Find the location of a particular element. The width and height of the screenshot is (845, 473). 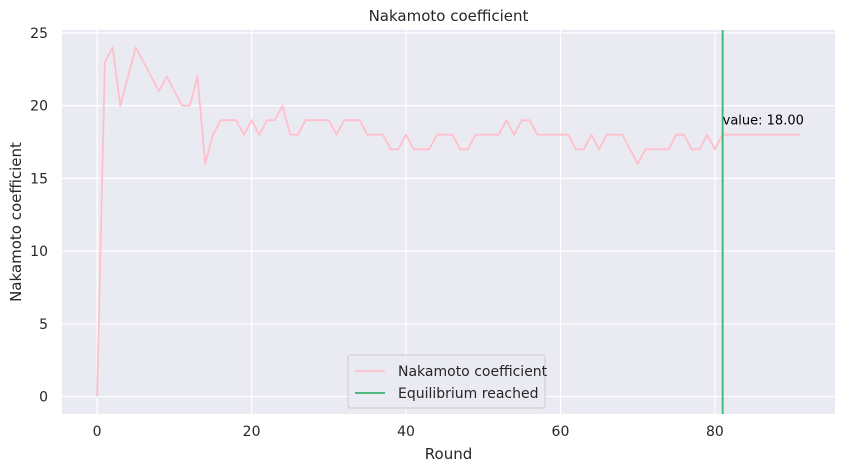

y-tick-label: 15 is located at coordinates (39, 179).